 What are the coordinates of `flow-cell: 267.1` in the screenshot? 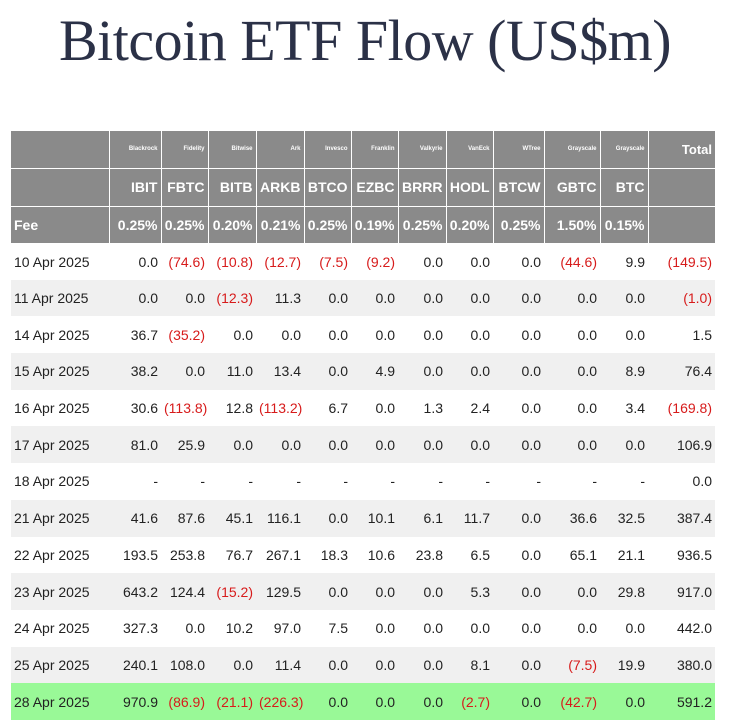 It's located at (280, 555).